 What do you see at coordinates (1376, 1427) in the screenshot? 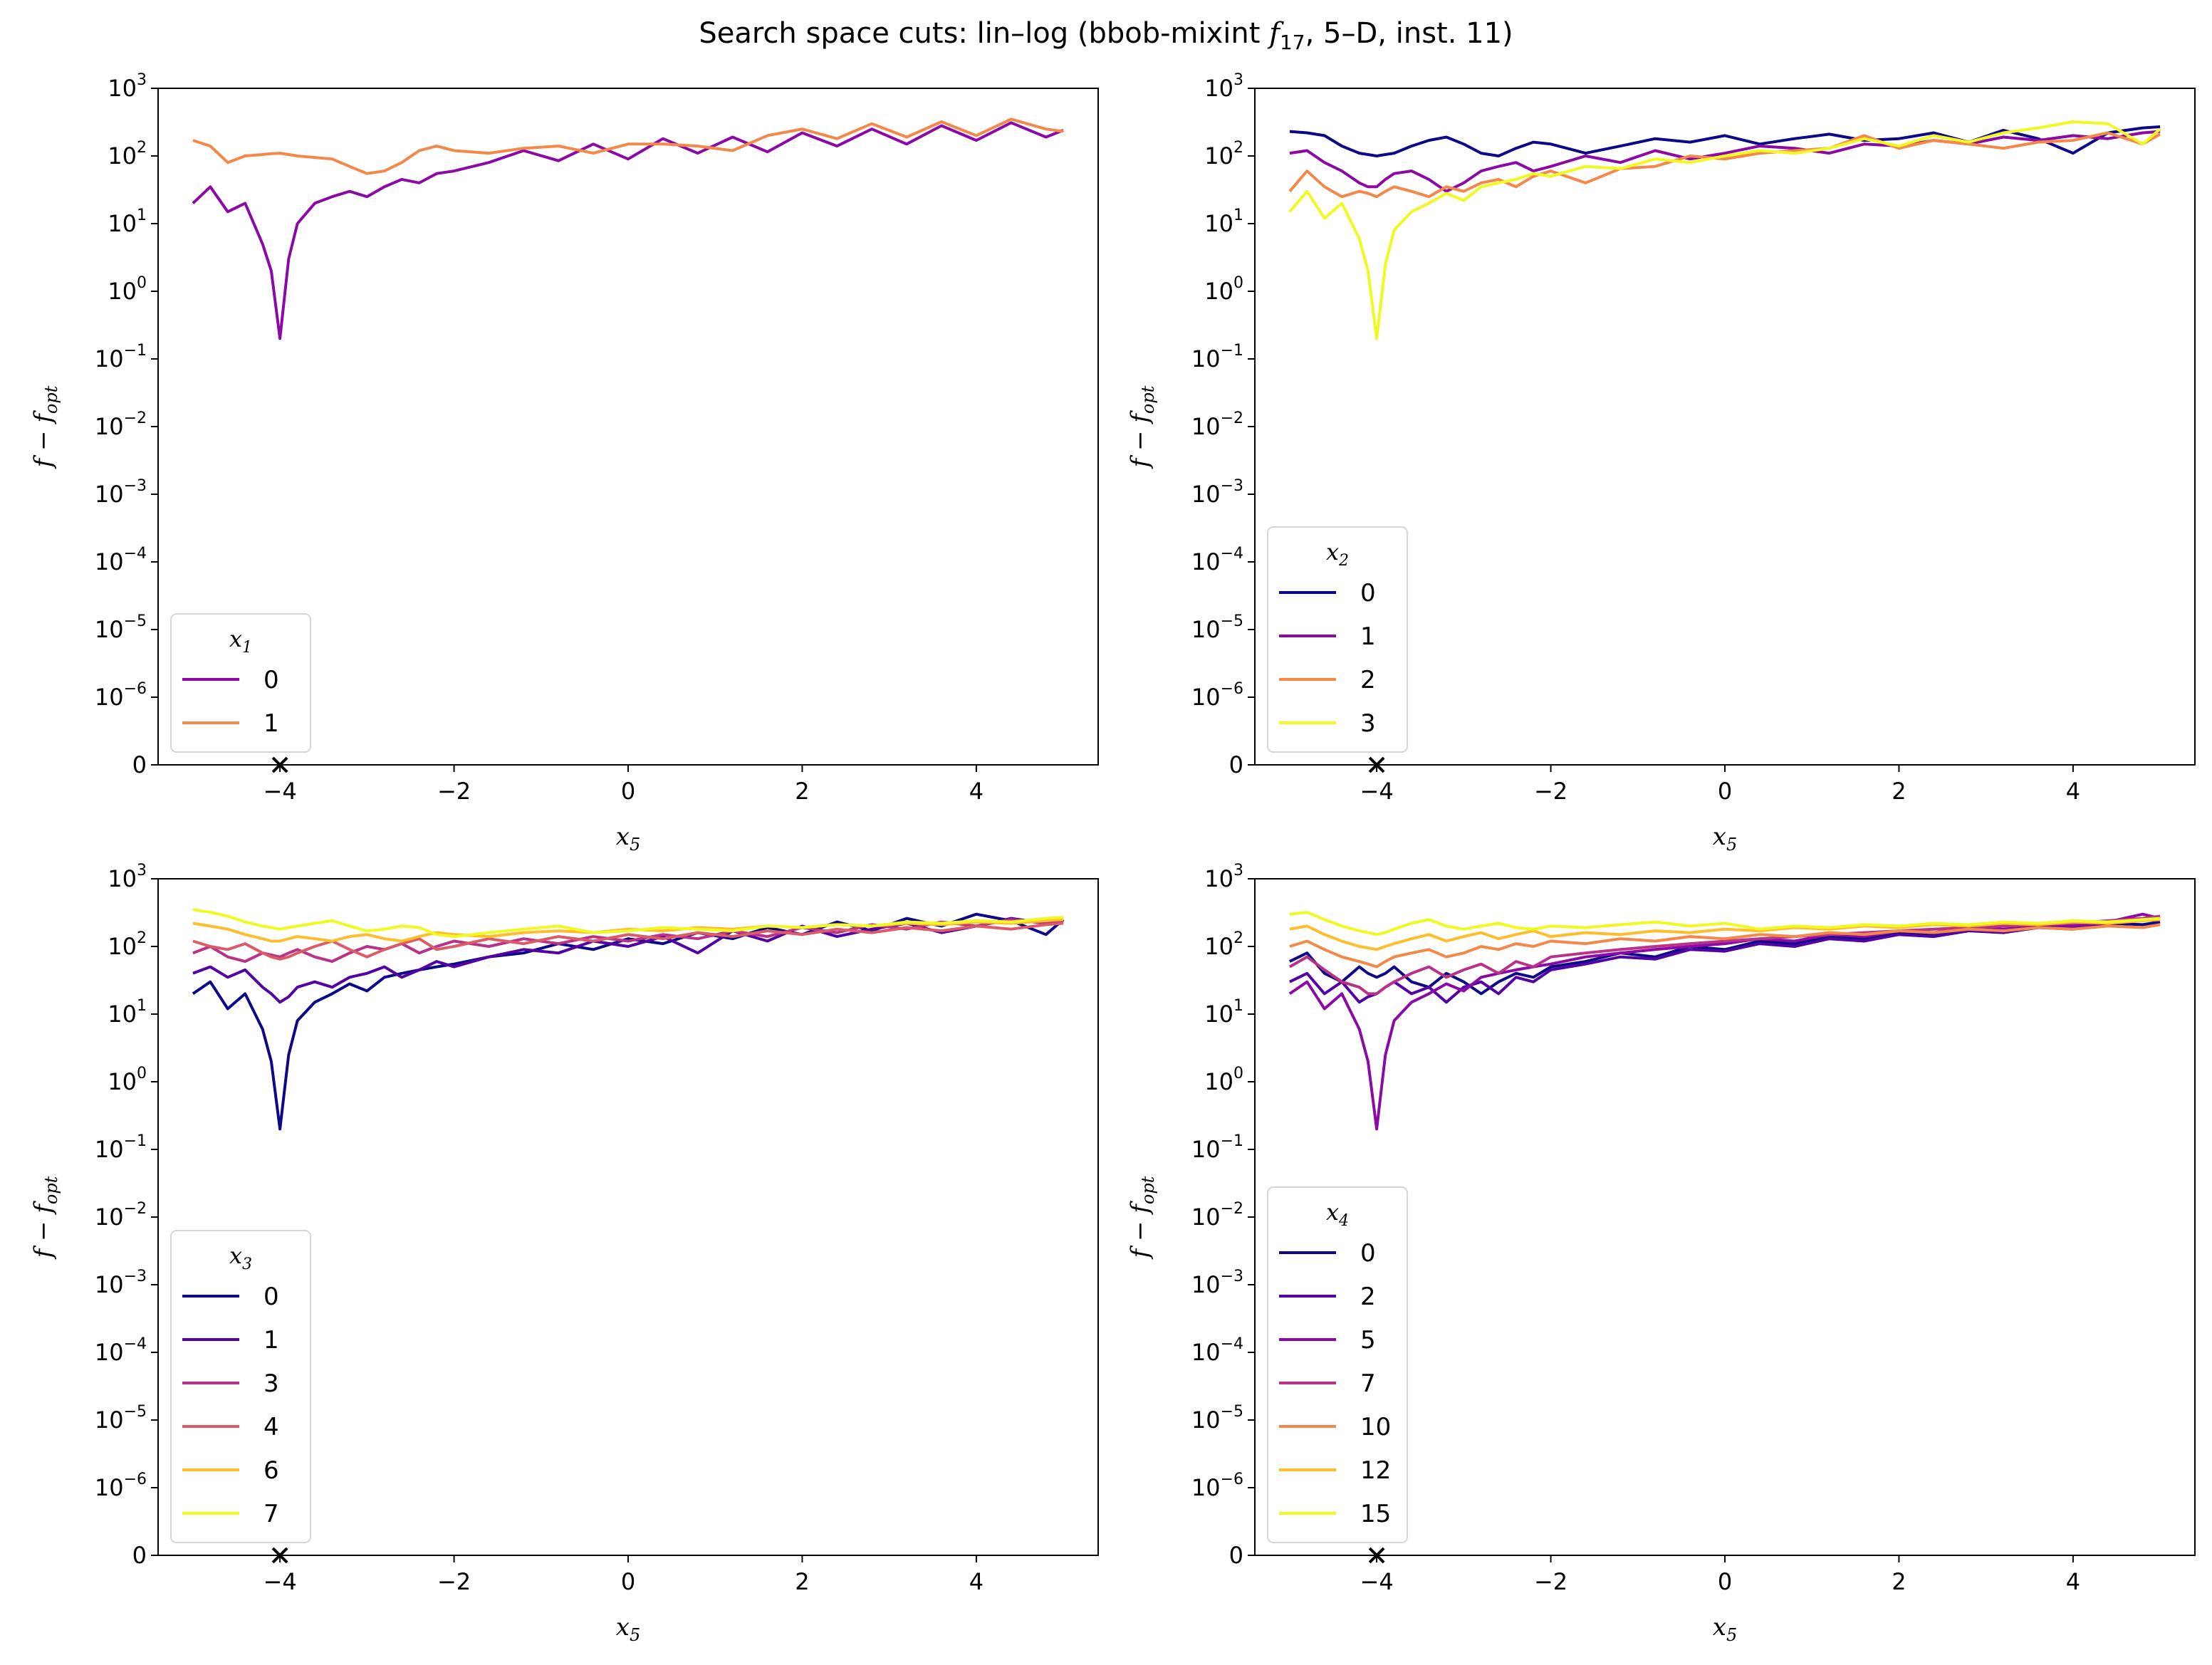
I see `legend-label: 10` at bounding box center [1376, 1427].